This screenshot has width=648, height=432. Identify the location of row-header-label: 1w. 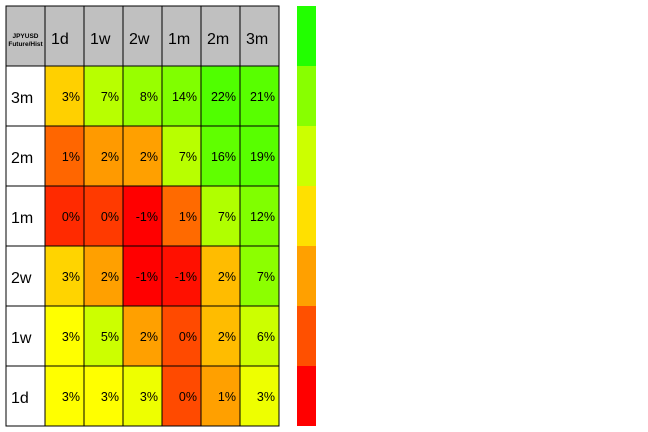
(21, 338).